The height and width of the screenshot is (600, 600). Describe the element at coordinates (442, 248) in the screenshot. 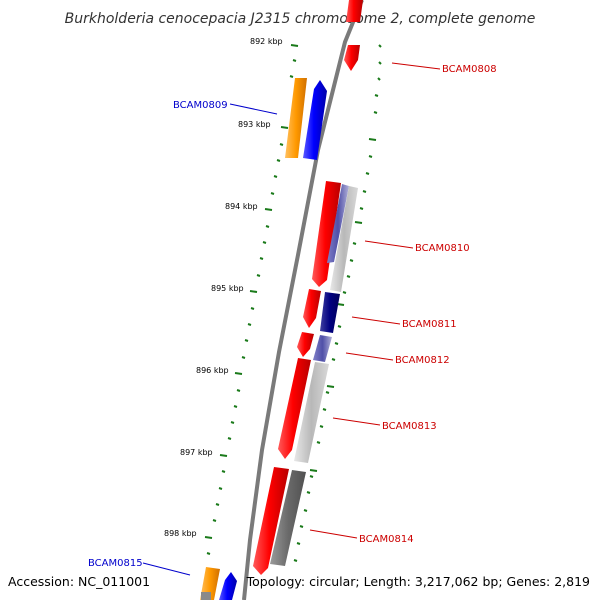

I see `gene-label-bcam0810: BCAM0810` at that location.